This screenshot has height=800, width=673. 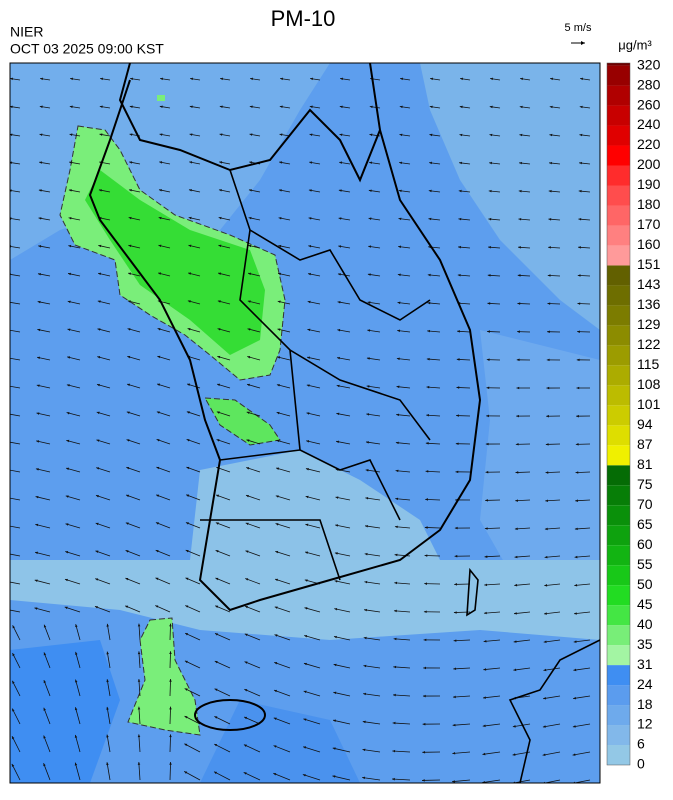 I want to click on colorbar-tick-label: 143, so click(x=649, y=284).